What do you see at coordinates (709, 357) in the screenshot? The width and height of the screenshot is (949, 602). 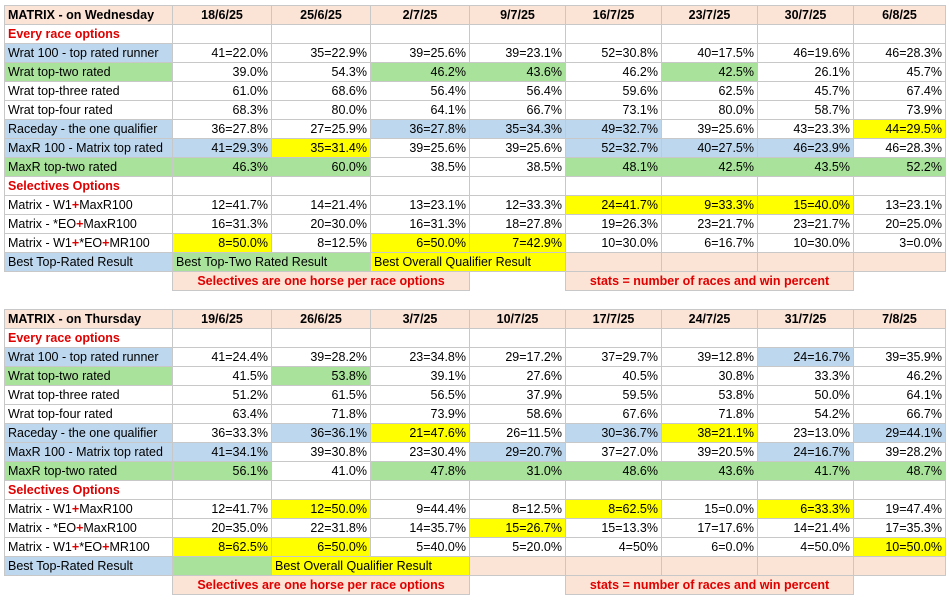 I see `value-cell: 39=12.8%` at bounding box center [709, 357].